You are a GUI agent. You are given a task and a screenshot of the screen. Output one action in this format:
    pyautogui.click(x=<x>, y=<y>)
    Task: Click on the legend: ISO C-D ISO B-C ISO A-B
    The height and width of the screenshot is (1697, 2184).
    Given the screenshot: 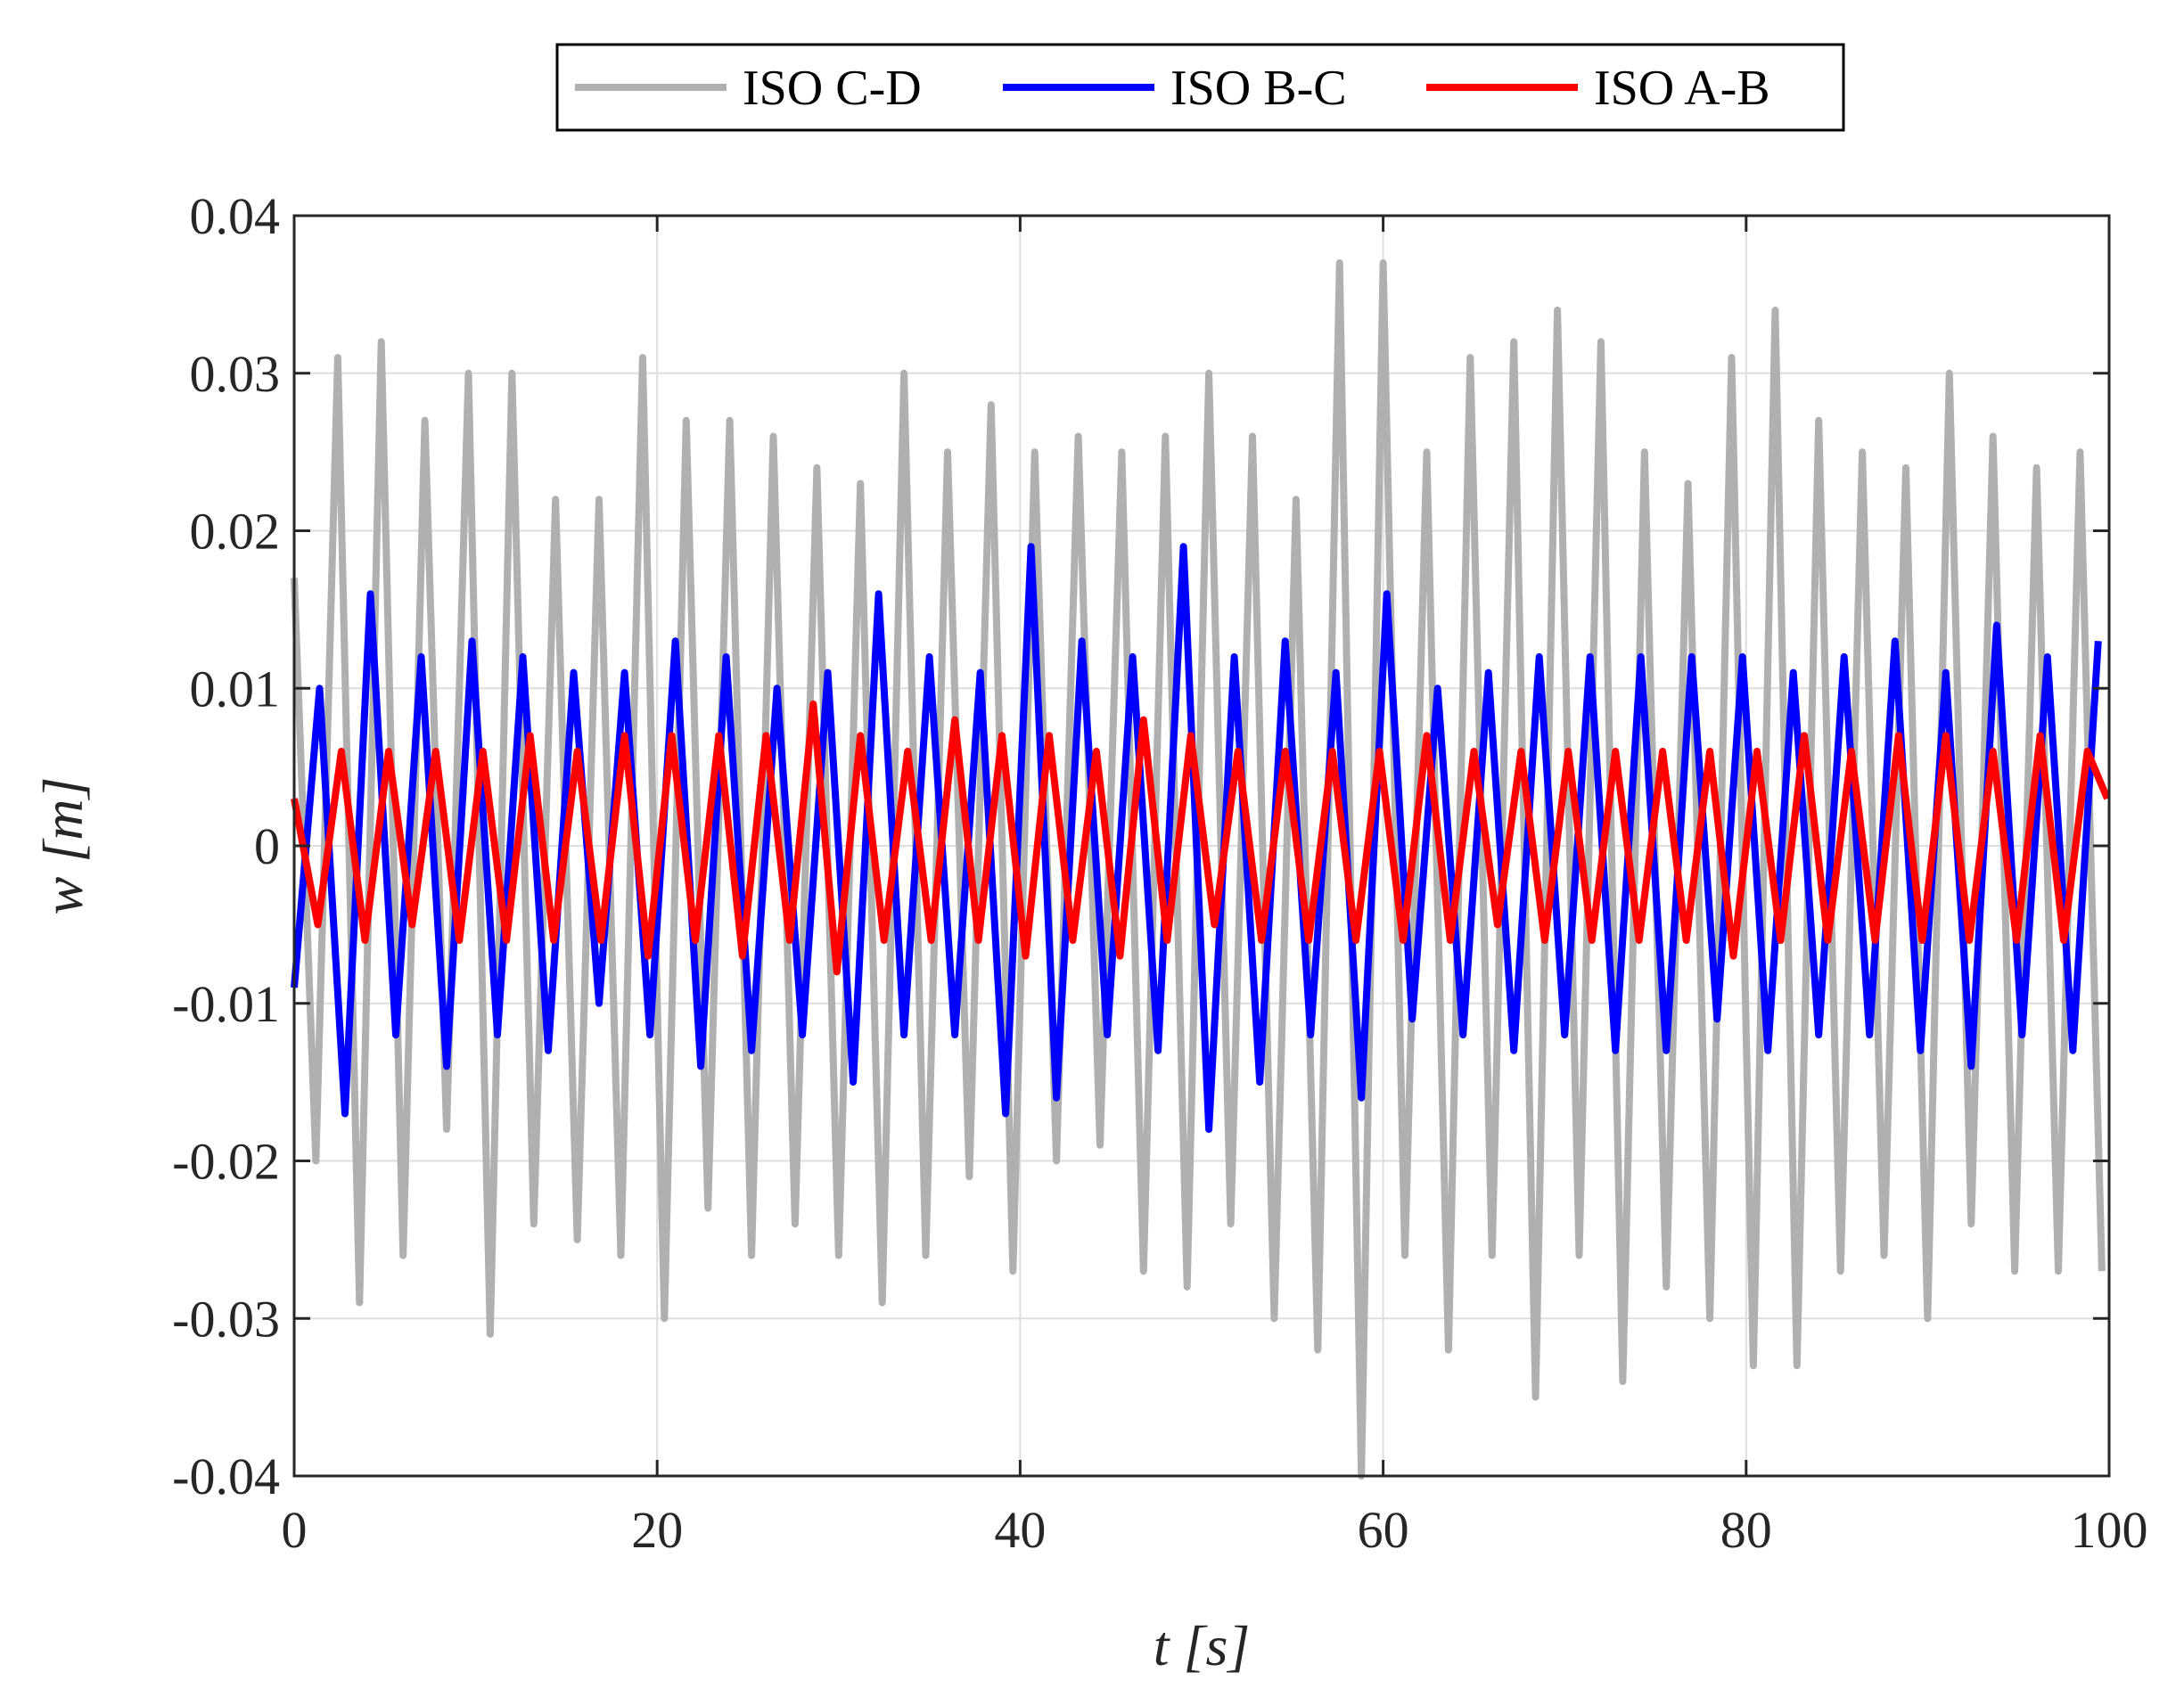 What is the action you would take?
    pyautogui.click(x=1200, y=87)
    